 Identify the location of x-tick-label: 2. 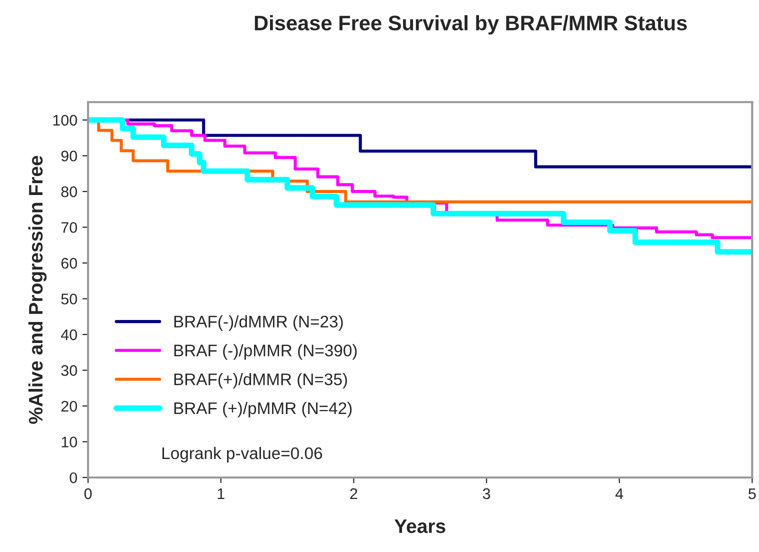
(354, 493).